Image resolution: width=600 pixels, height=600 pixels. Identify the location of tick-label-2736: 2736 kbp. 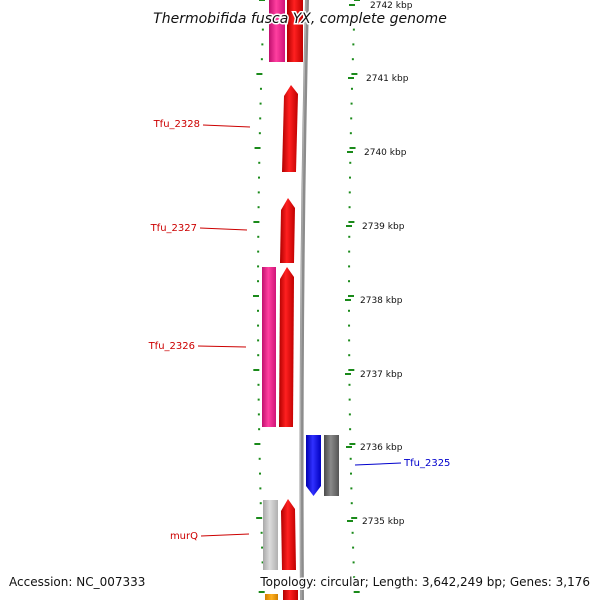
(381, 448).